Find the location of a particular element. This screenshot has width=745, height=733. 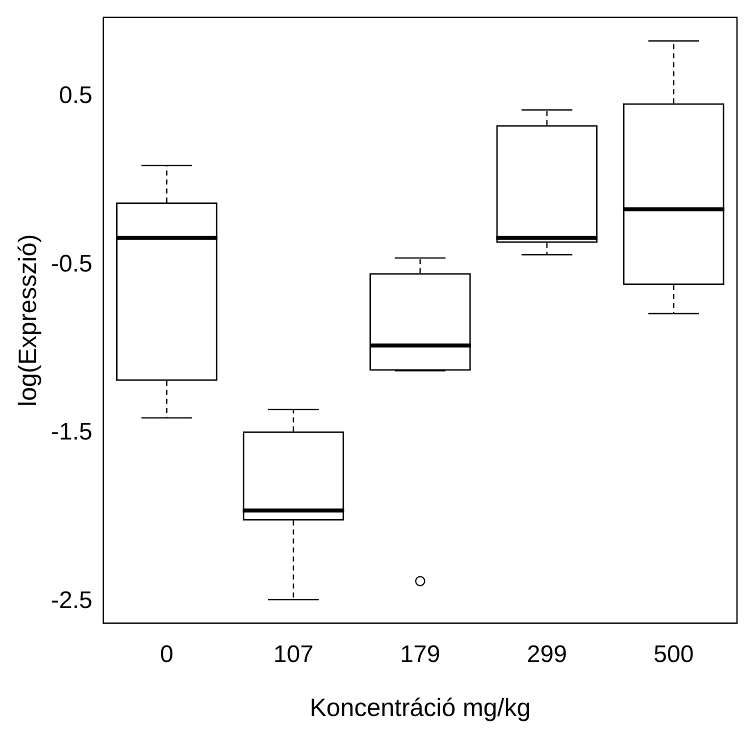

y-tick-label: -0.5 is located at coordinates (71, 264).